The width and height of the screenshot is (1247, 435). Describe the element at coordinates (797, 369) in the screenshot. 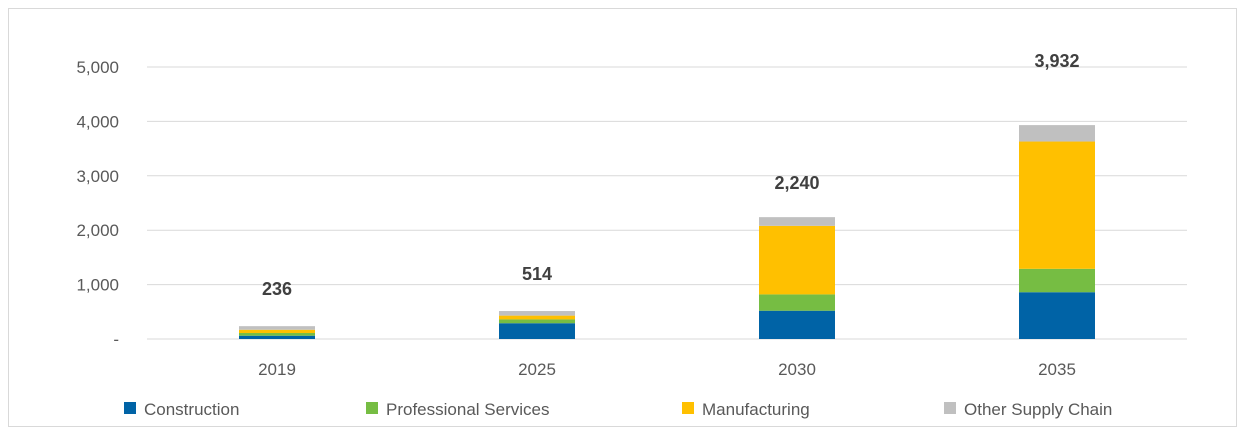

I see `x-tick-label: 2030` at that location.